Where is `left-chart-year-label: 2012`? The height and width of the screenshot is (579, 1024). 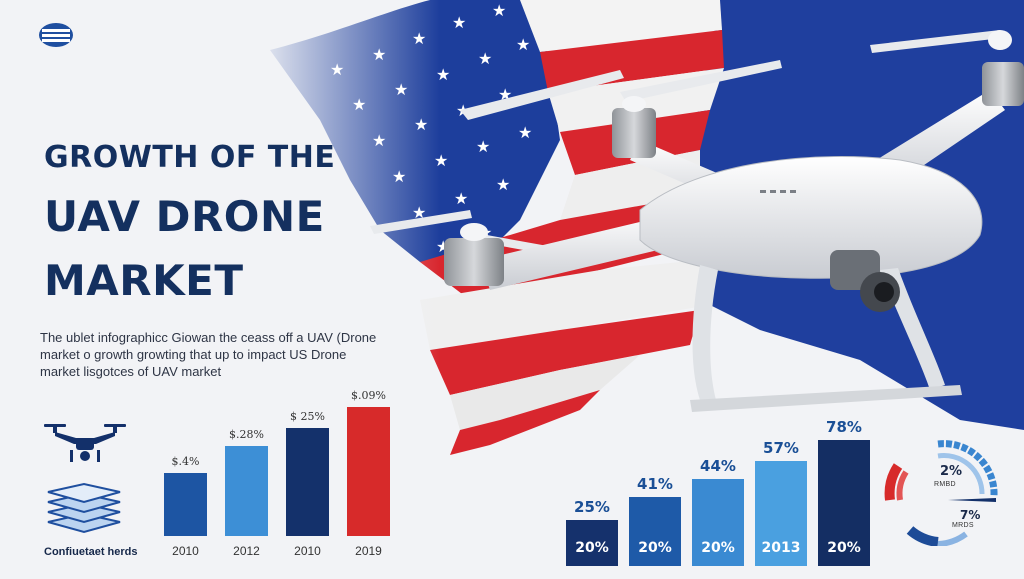 left-chart-year-label: 2012 is located at coordinates (246, 551).